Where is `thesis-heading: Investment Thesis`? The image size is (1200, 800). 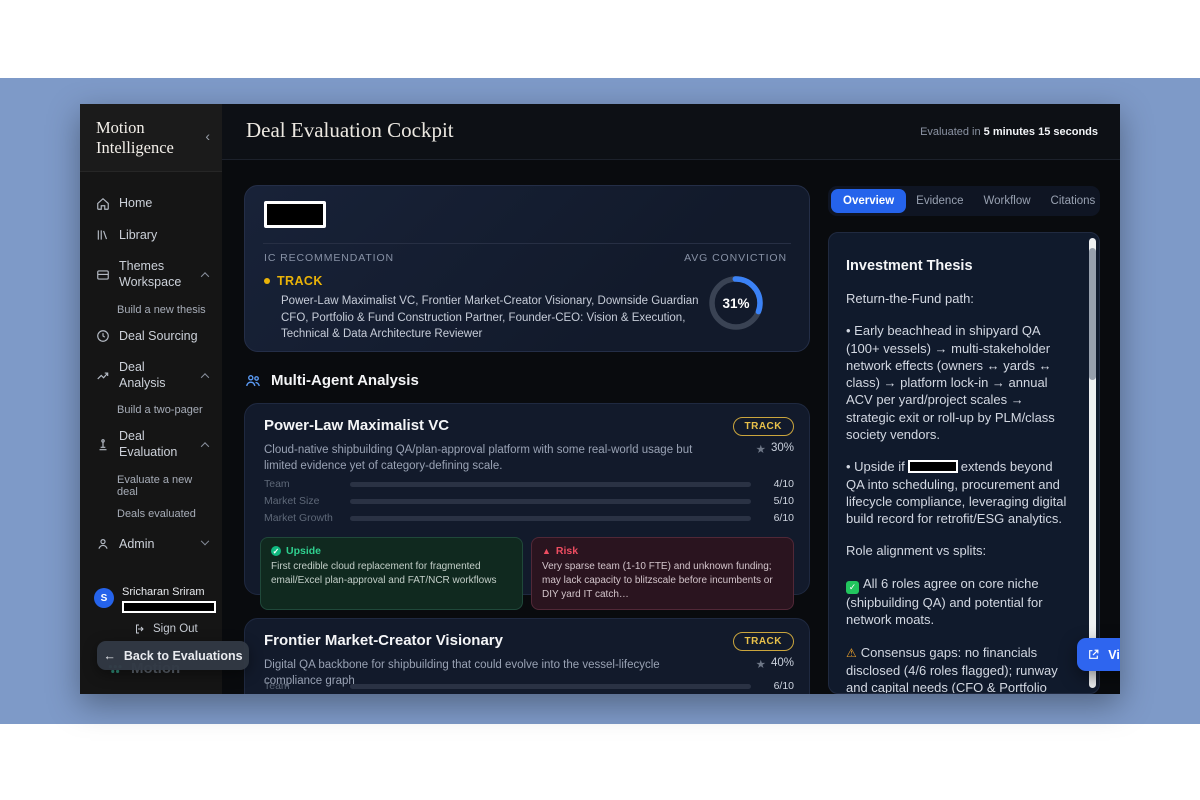
thesis-heading: Investment Thesis is located at coordinates (909, 266).